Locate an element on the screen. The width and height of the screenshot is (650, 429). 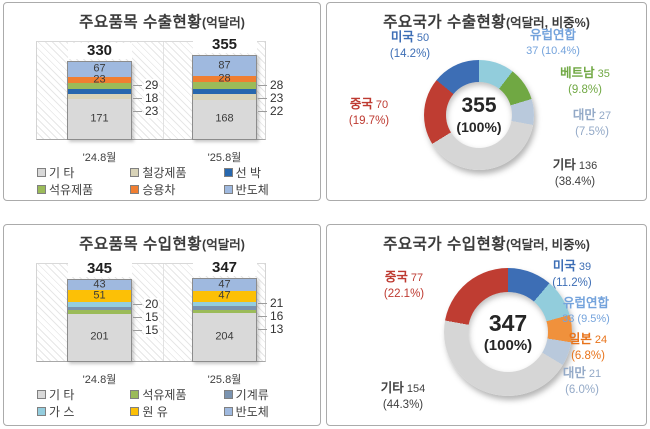
chart-title-unit: (억달러, 비중%) is located at coordinates (548, 245).